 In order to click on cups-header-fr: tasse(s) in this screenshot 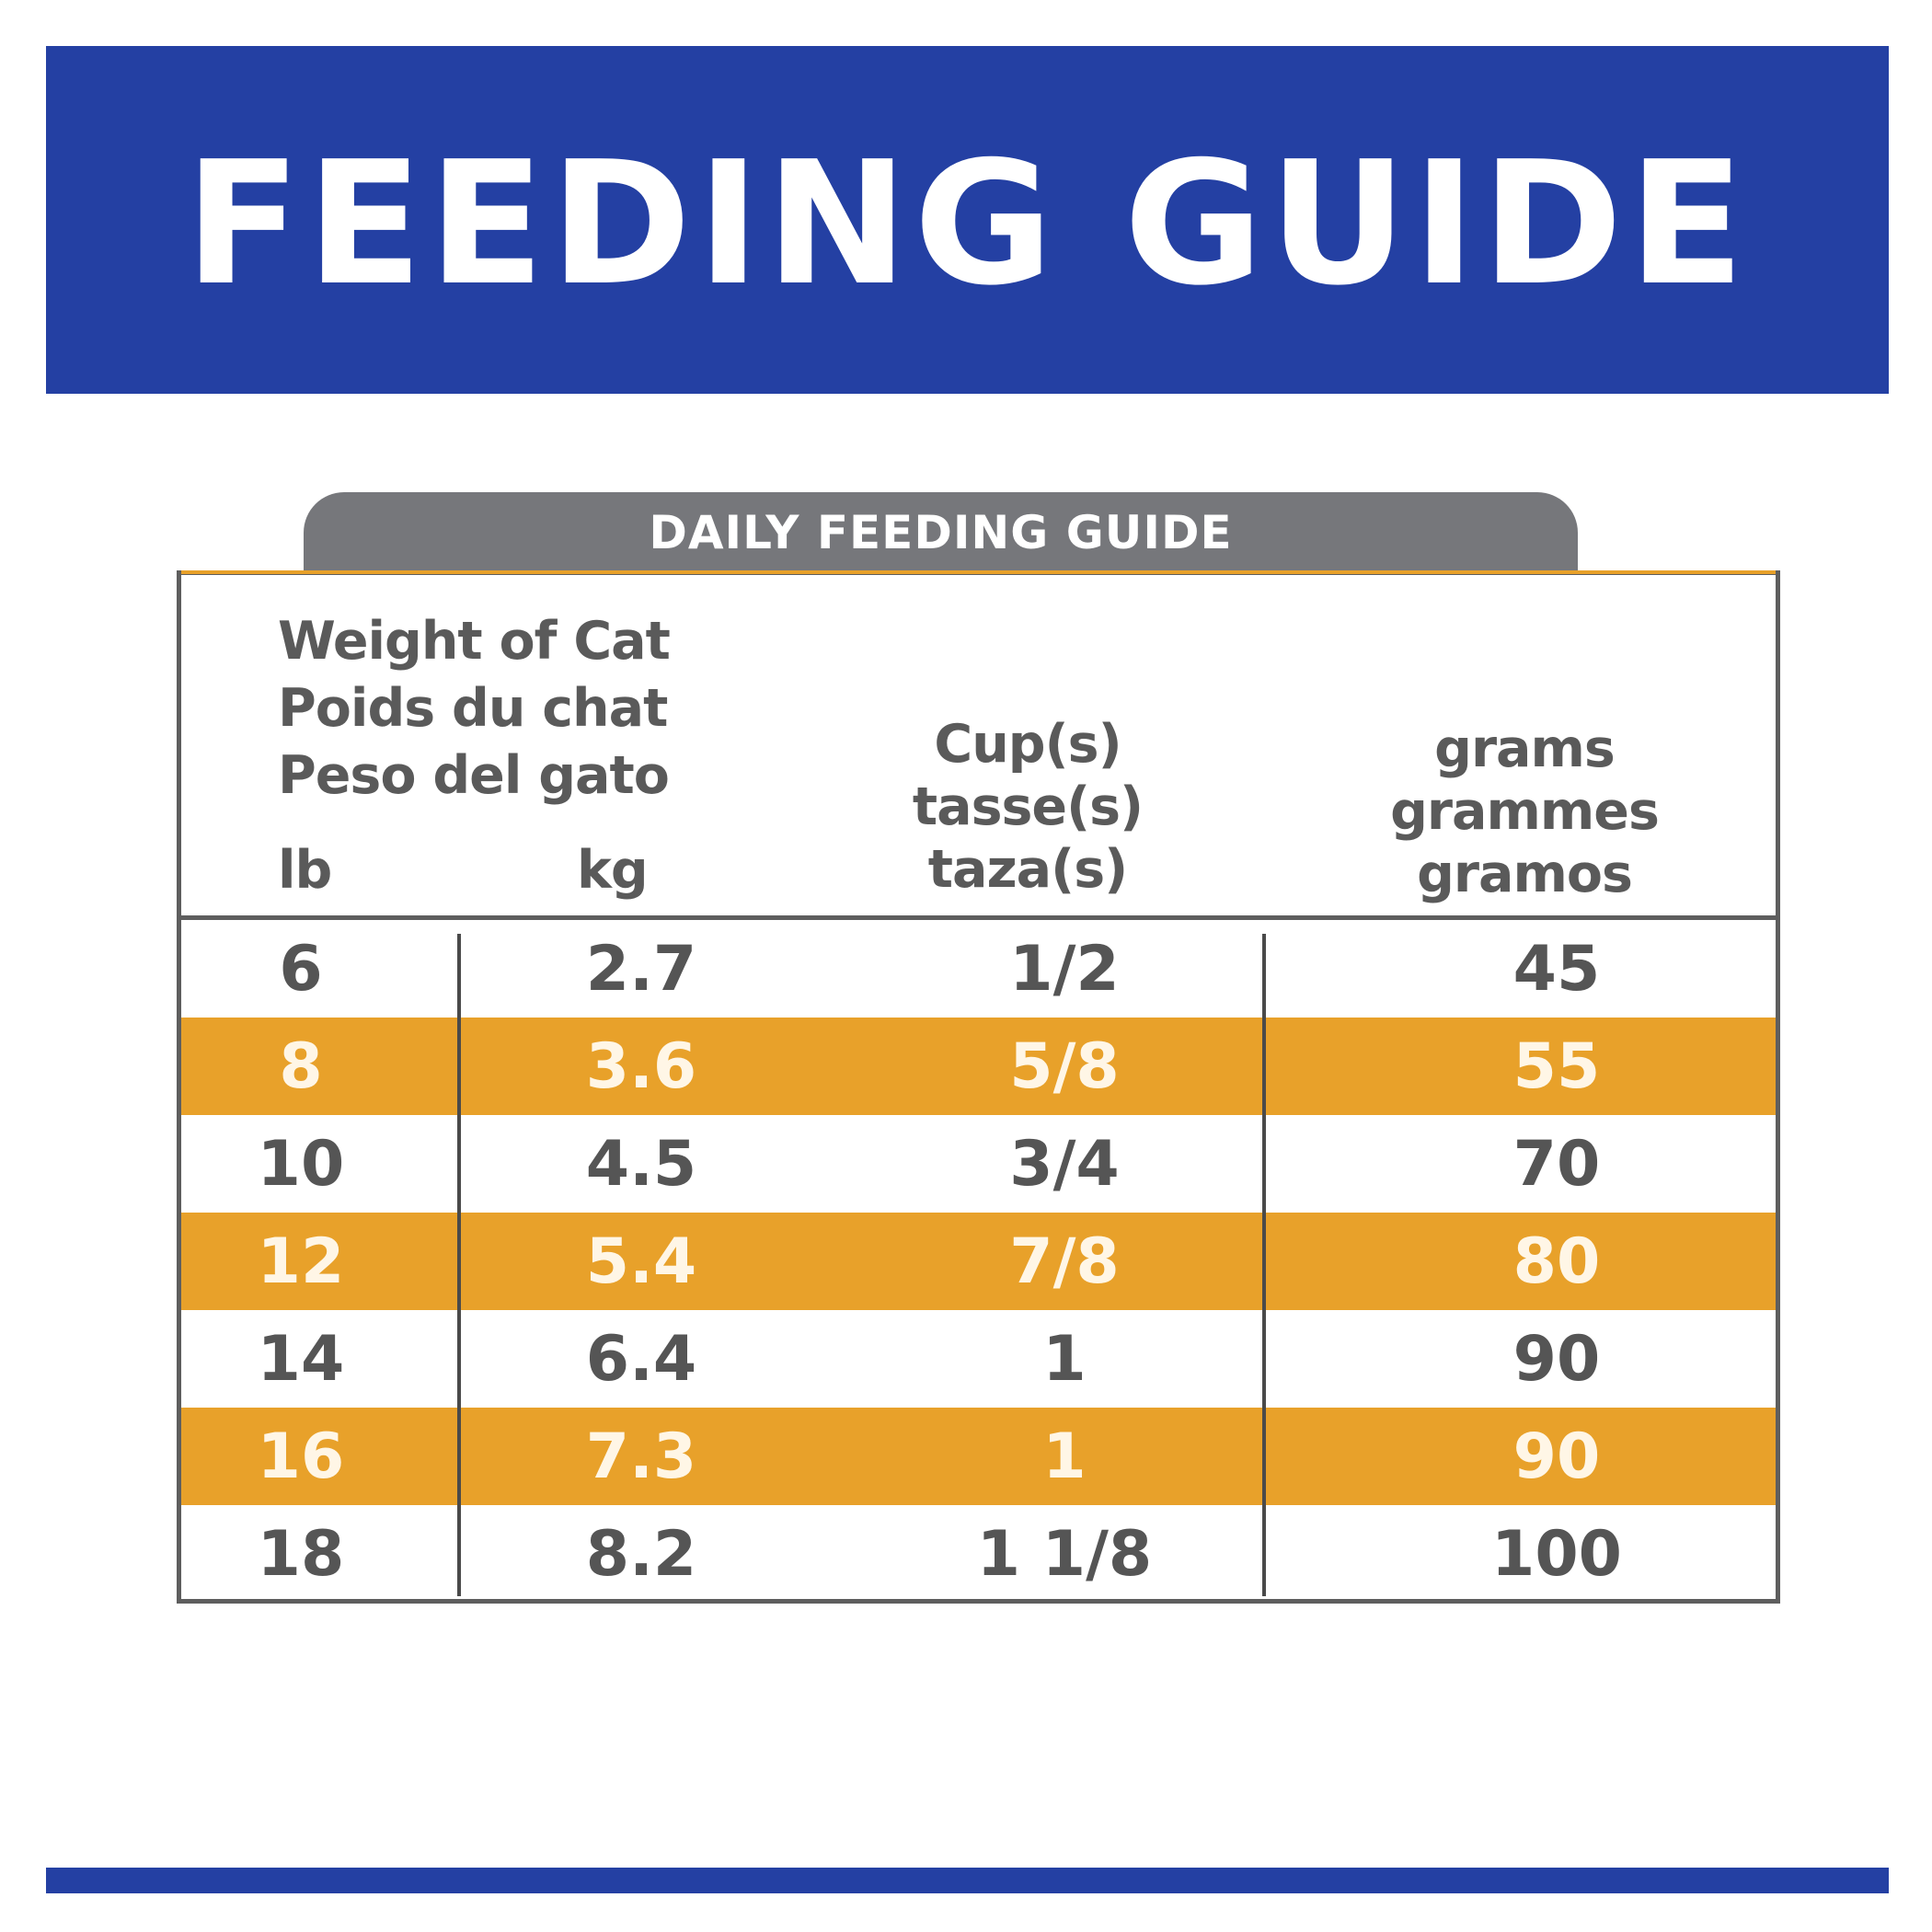, I will do `click(1028, 806)`.